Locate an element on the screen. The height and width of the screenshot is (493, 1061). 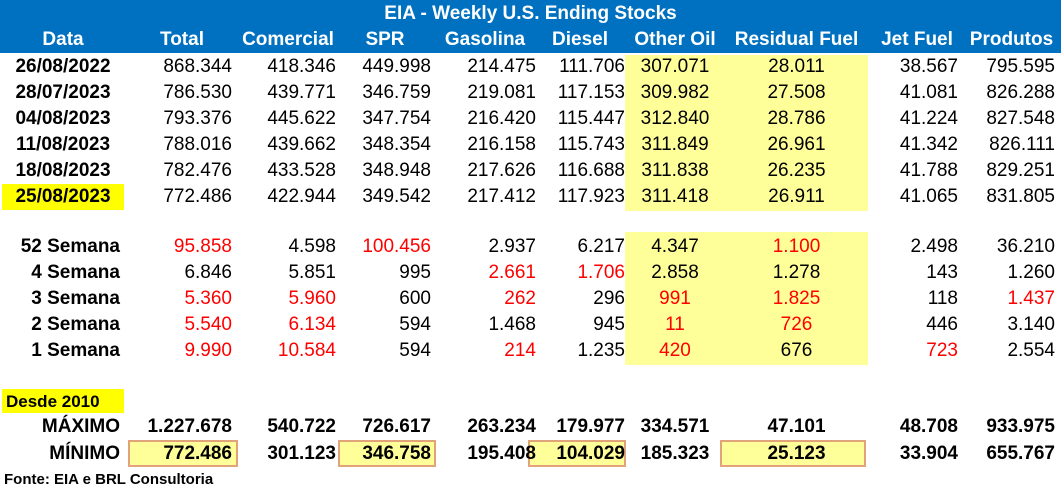
cell: 219.081 is located at coordinates (501, 92).